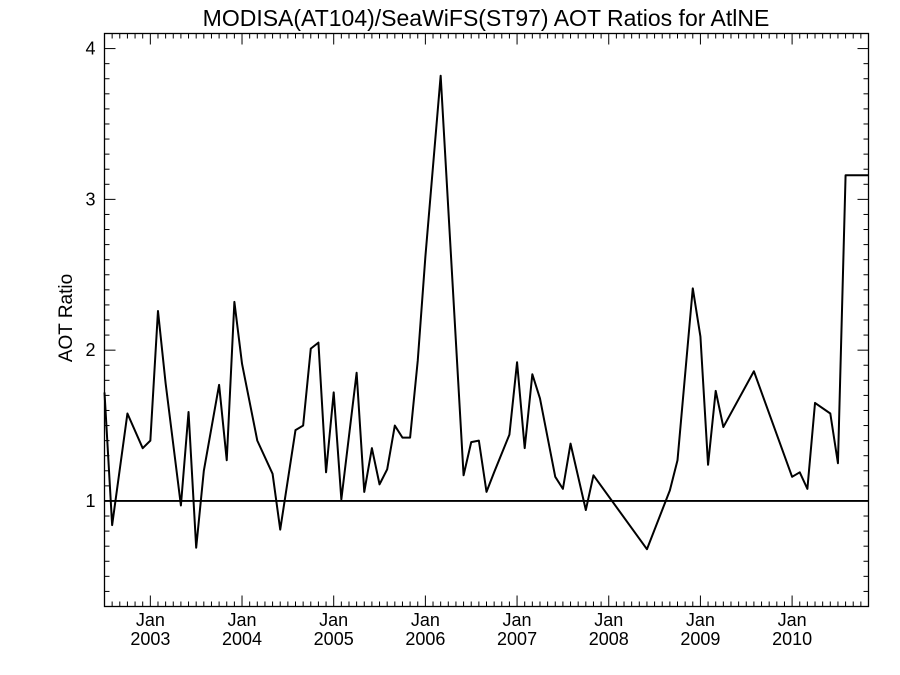 The image size is (900, 675). Describe the element at coordinates (517, 639) in the screenshot. I see `x-tick-year-label: 2007` at that location.